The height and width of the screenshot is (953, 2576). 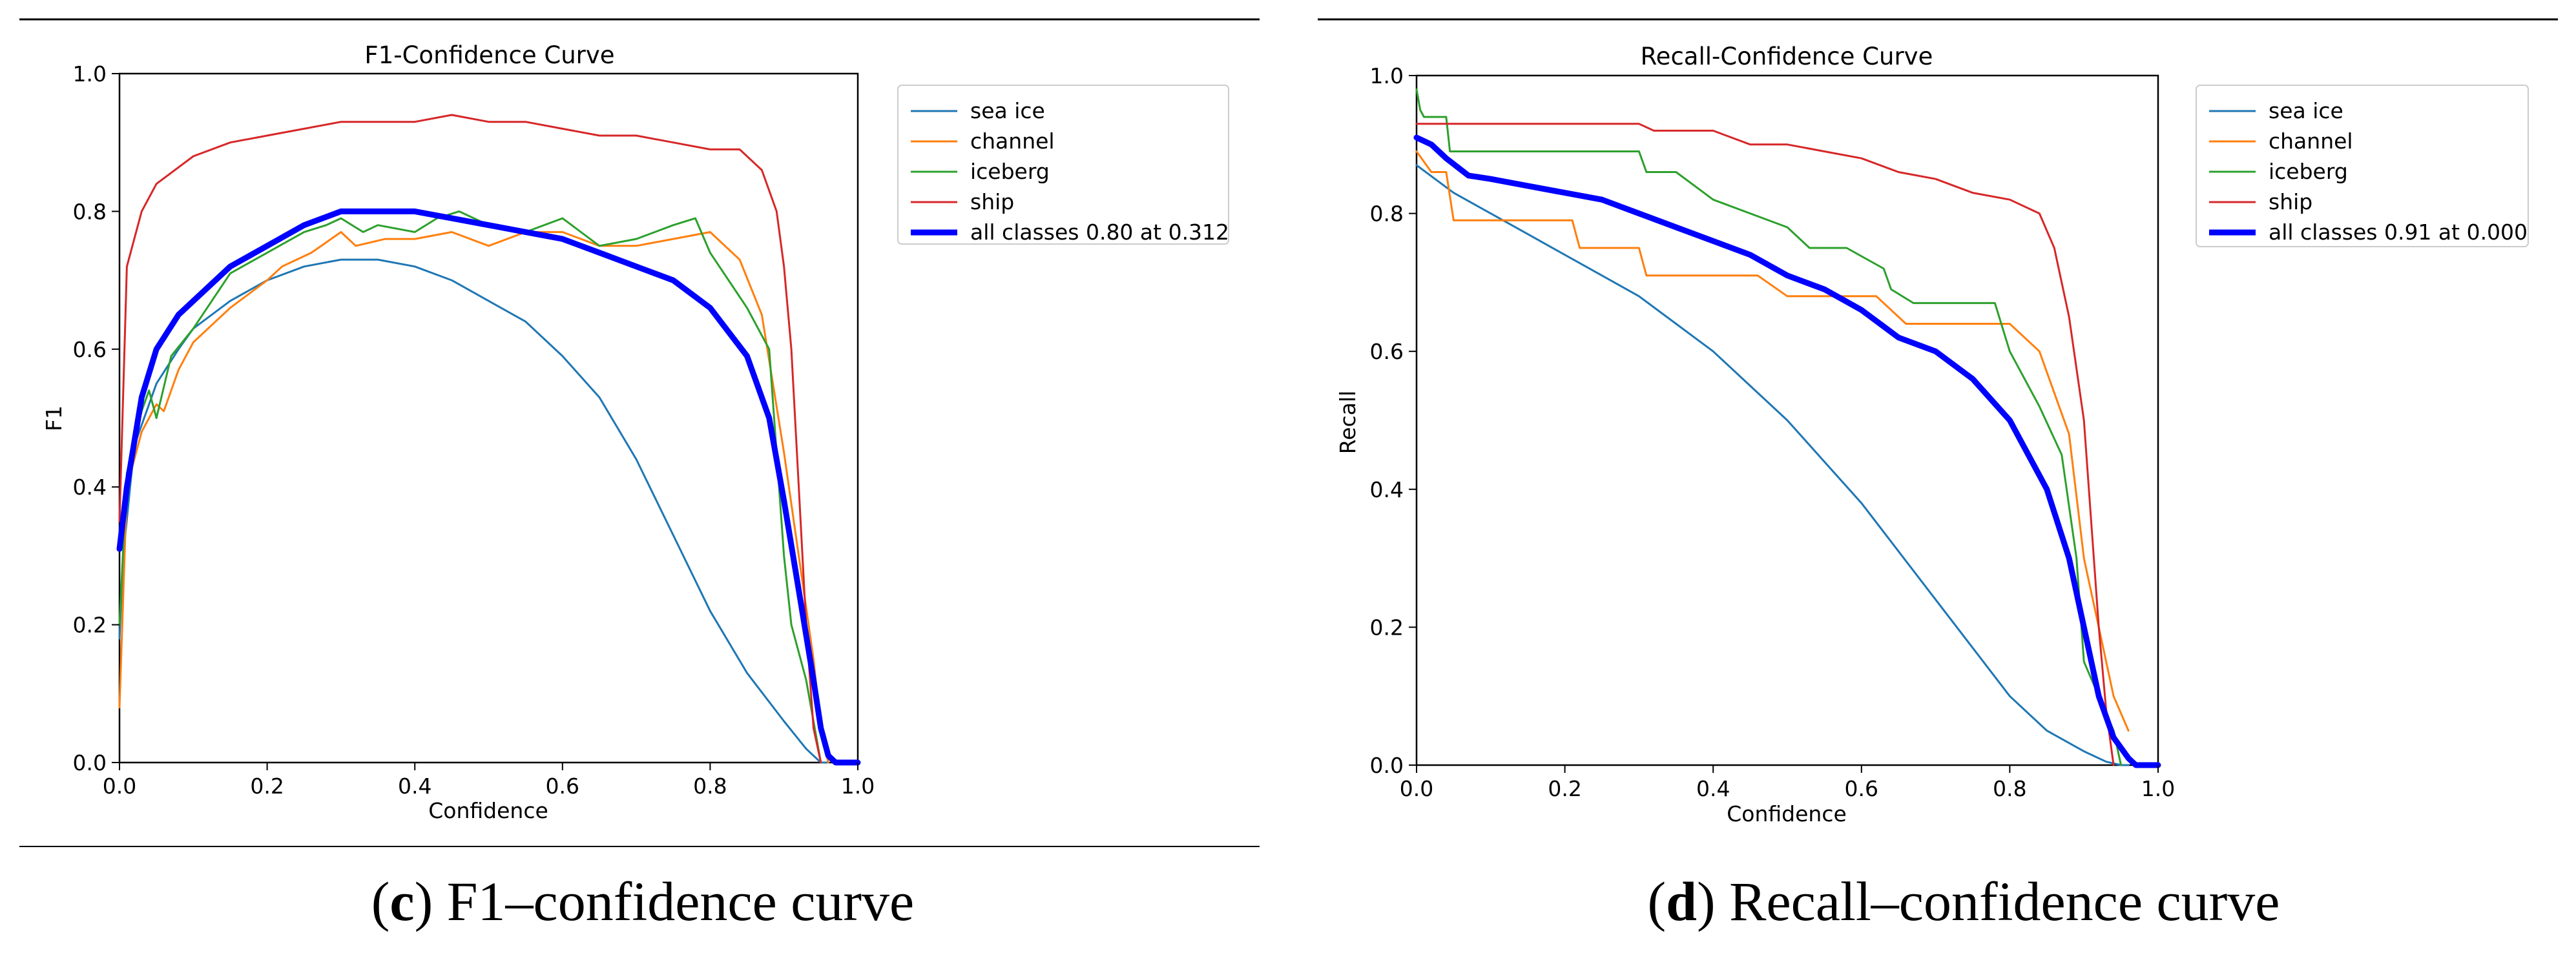 What do you see at coordinates (473, 511) in the screenshot?
I see `series-line-sea-ice` at bounding box center [473, 511].